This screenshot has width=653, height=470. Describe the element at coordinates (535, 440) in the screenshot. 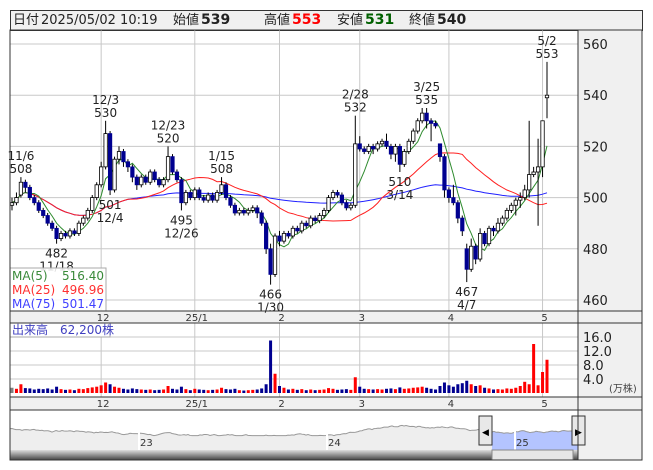

I see `navigator-selection` at that location.